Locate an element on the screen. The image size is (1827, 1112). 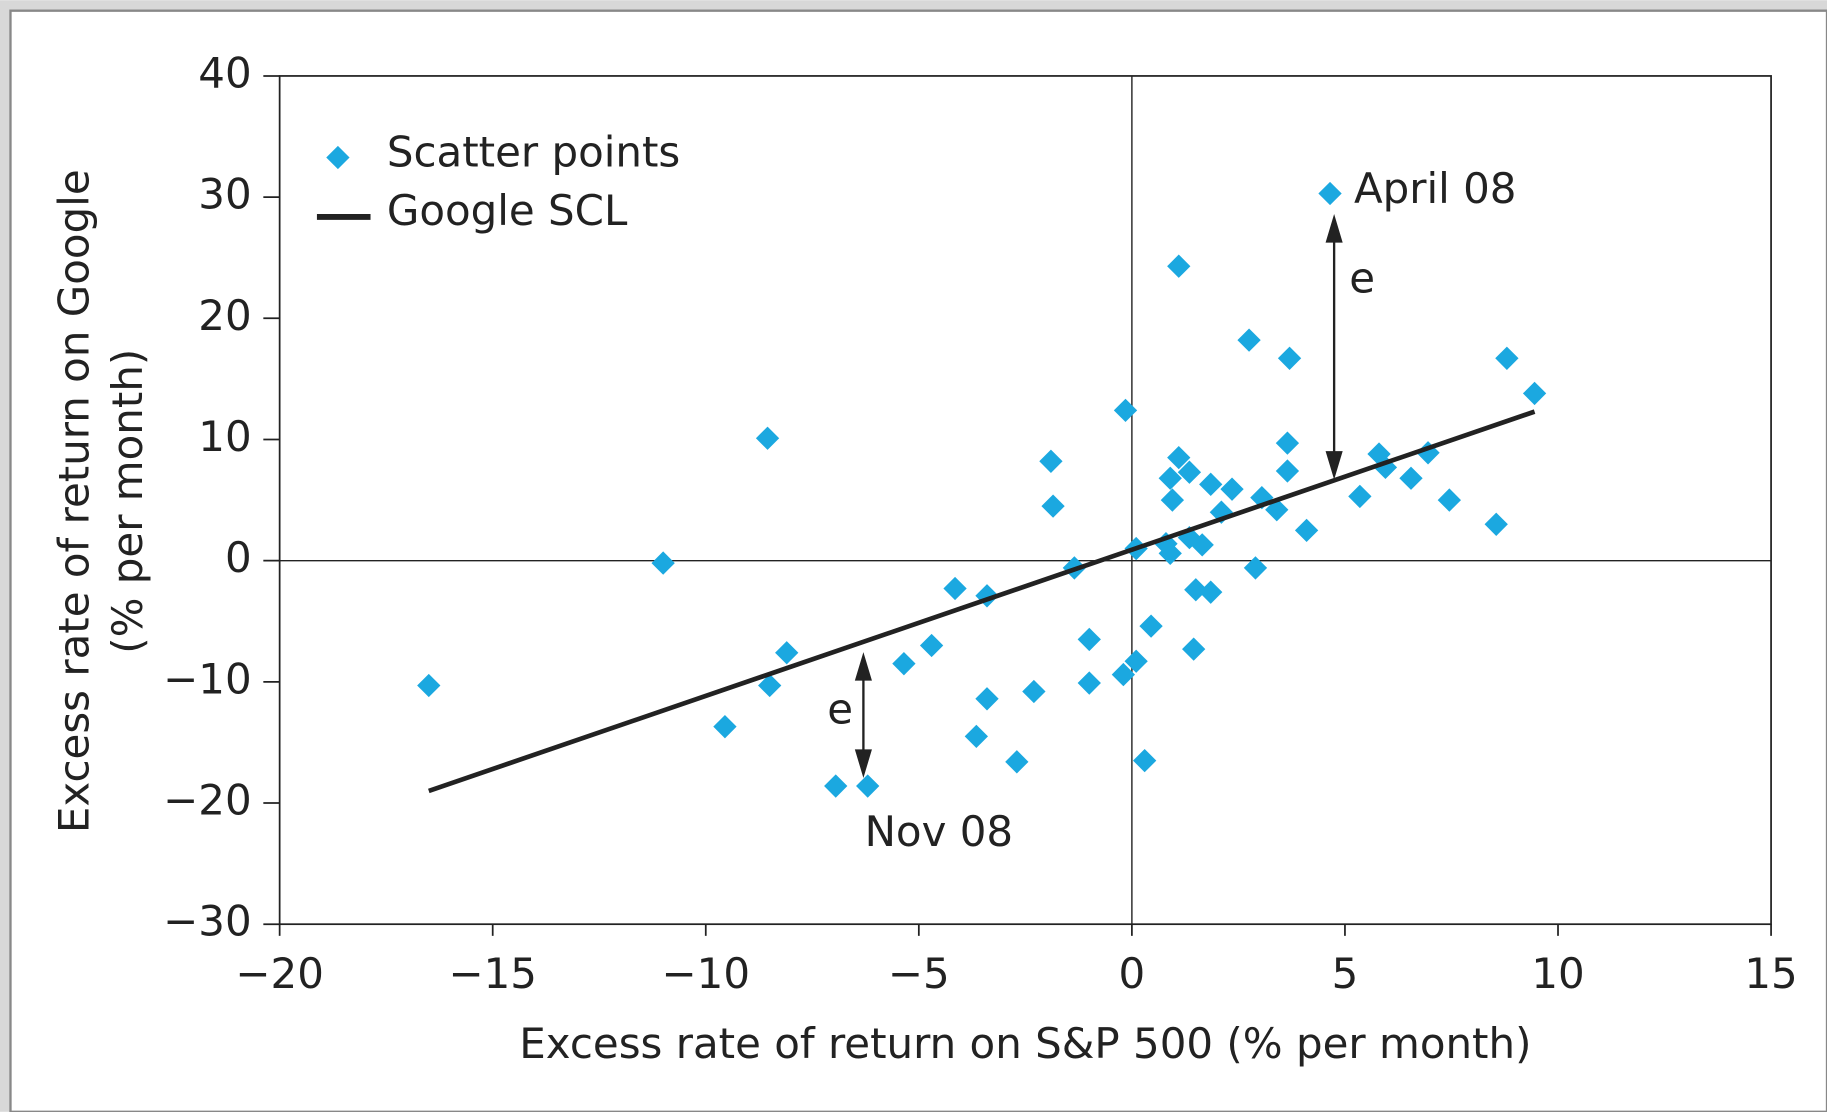
x-tick-label: 0 is located at coordinates (1132, 973).